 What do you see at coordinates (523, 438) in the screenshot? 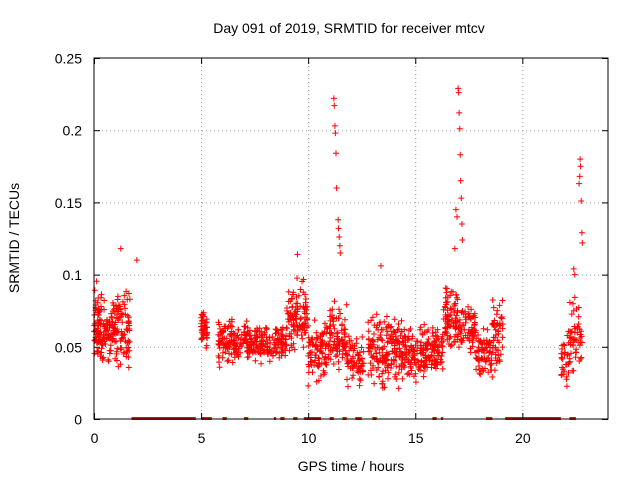
I see `x-tick-label: 20` at bounding box center [523, 438].